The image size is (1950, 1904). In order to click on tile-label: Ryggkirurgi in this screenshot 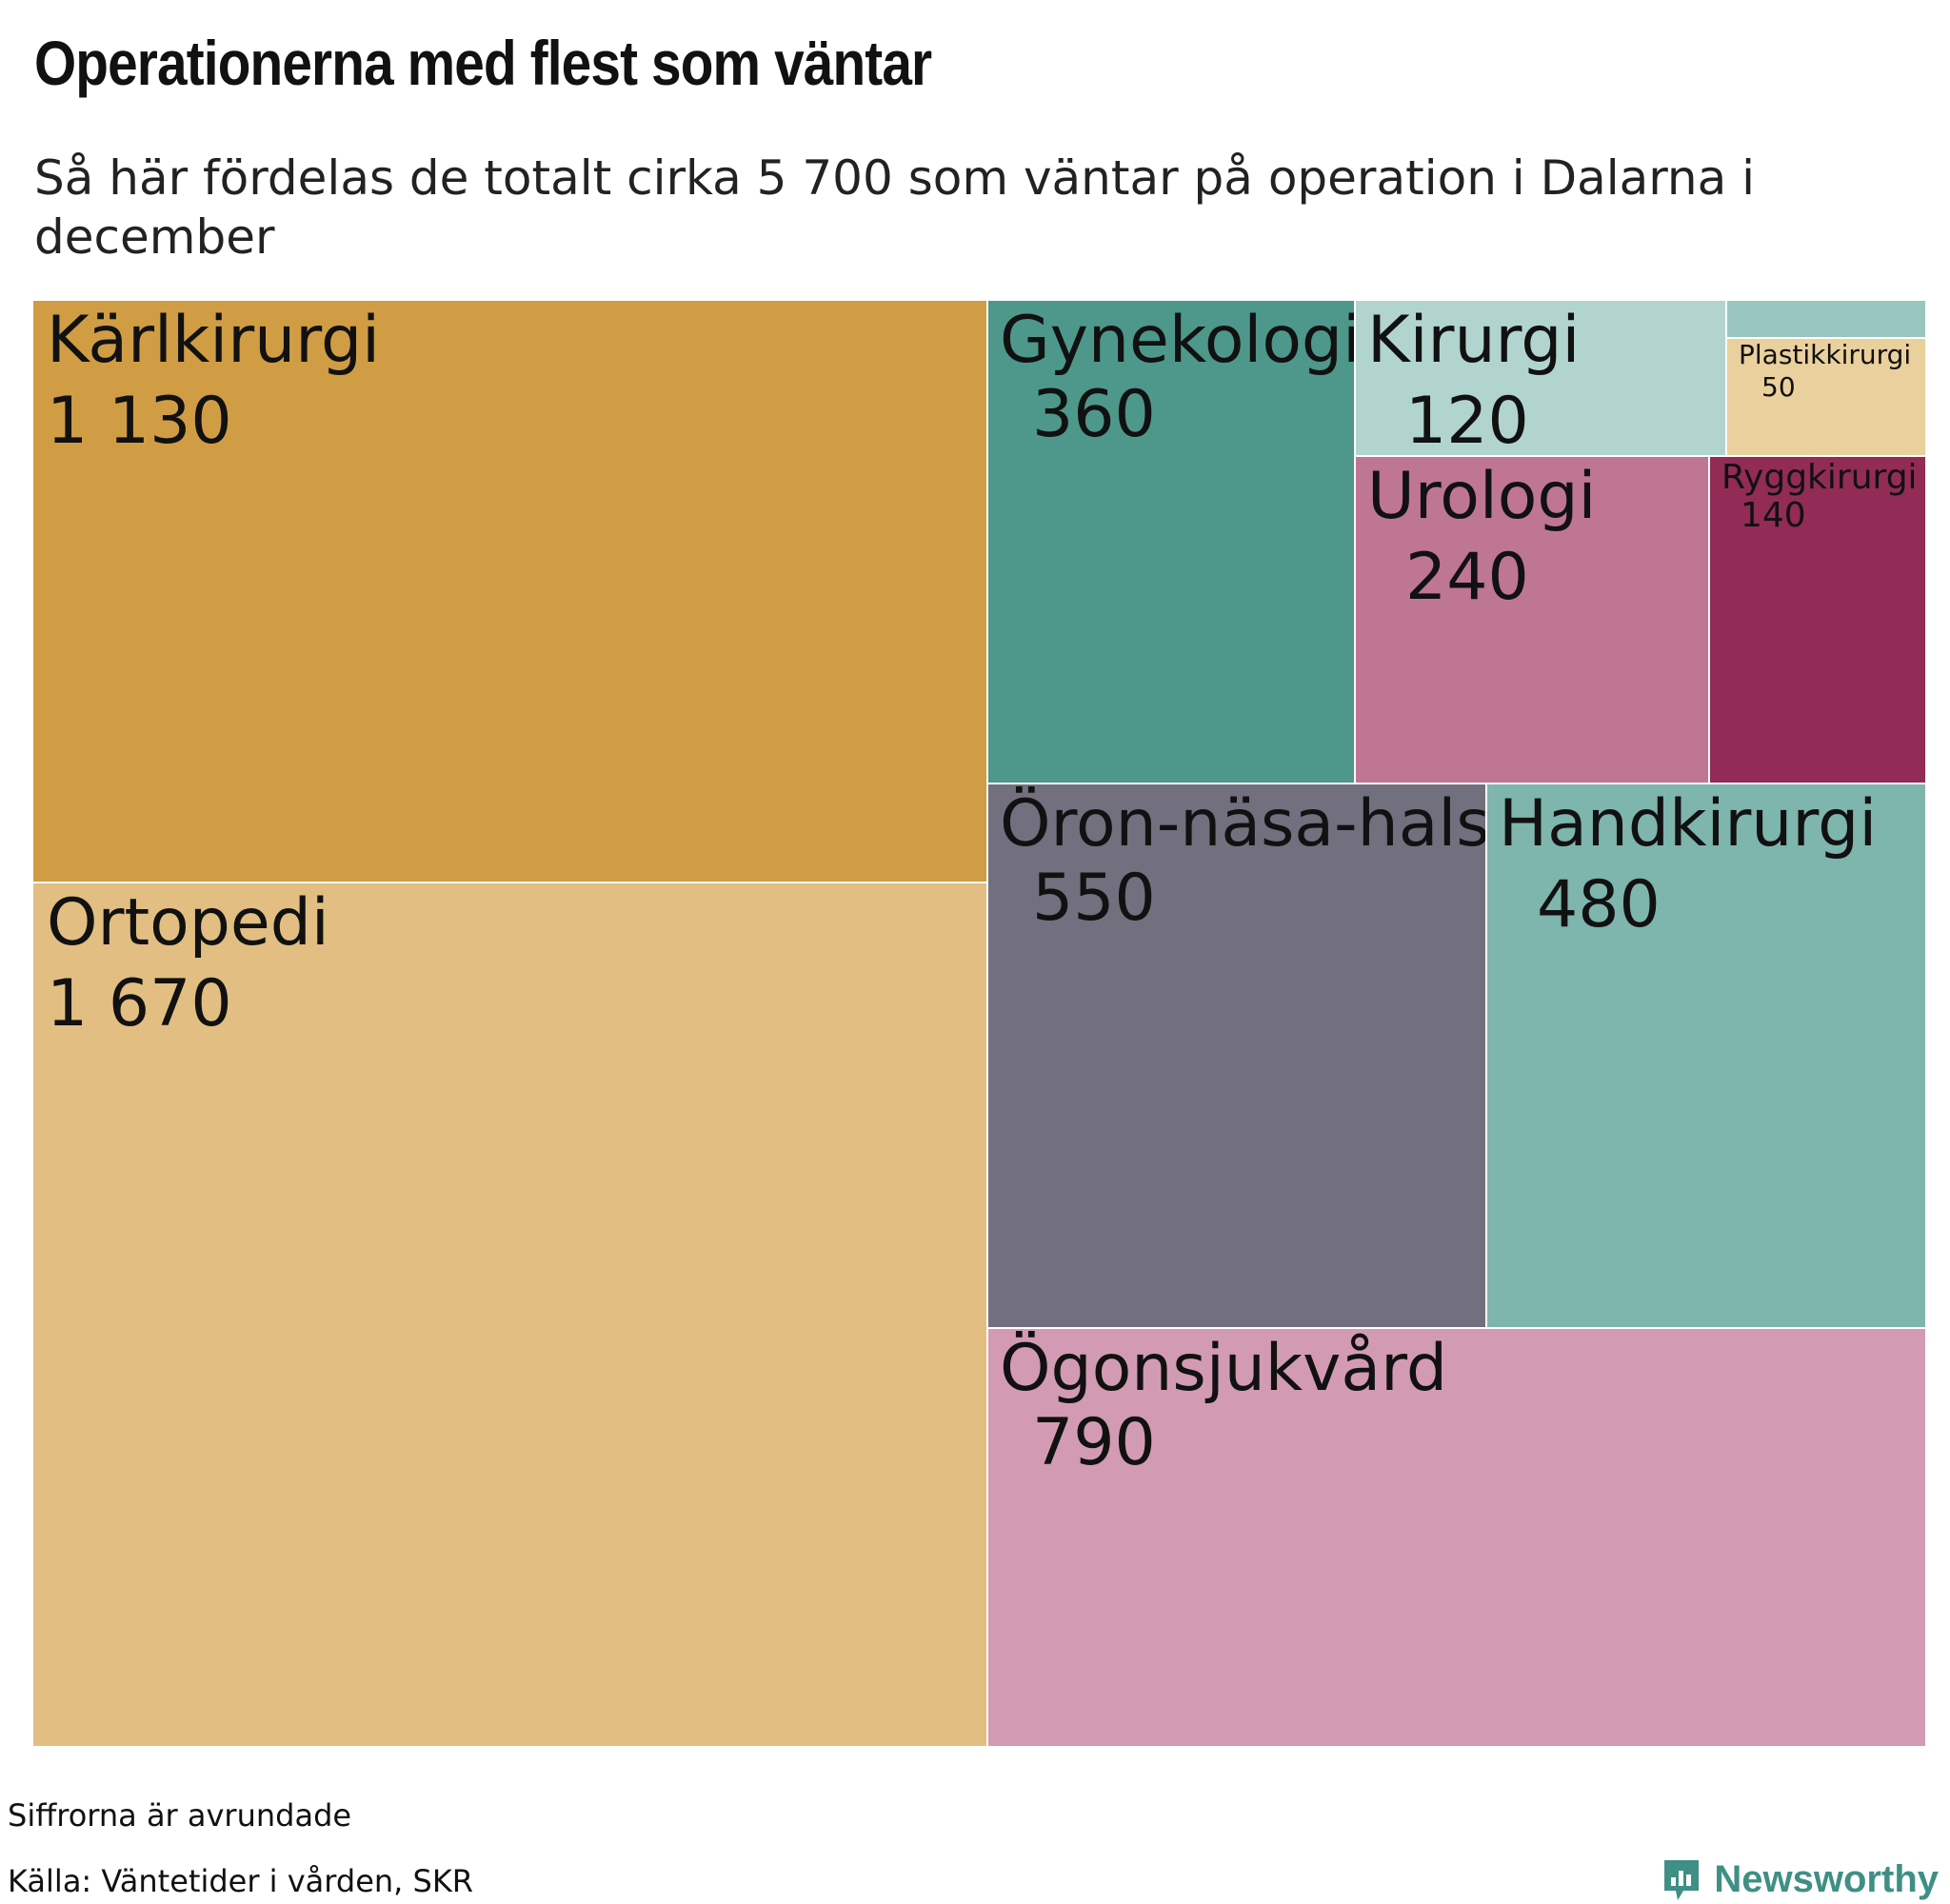, I will do `click(1819, 477)`.